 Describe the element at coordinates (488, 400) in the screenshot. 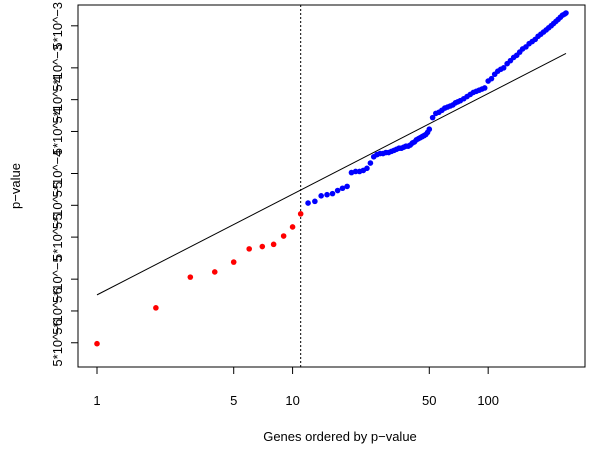

I see `x-tick-label: 100` at that location.